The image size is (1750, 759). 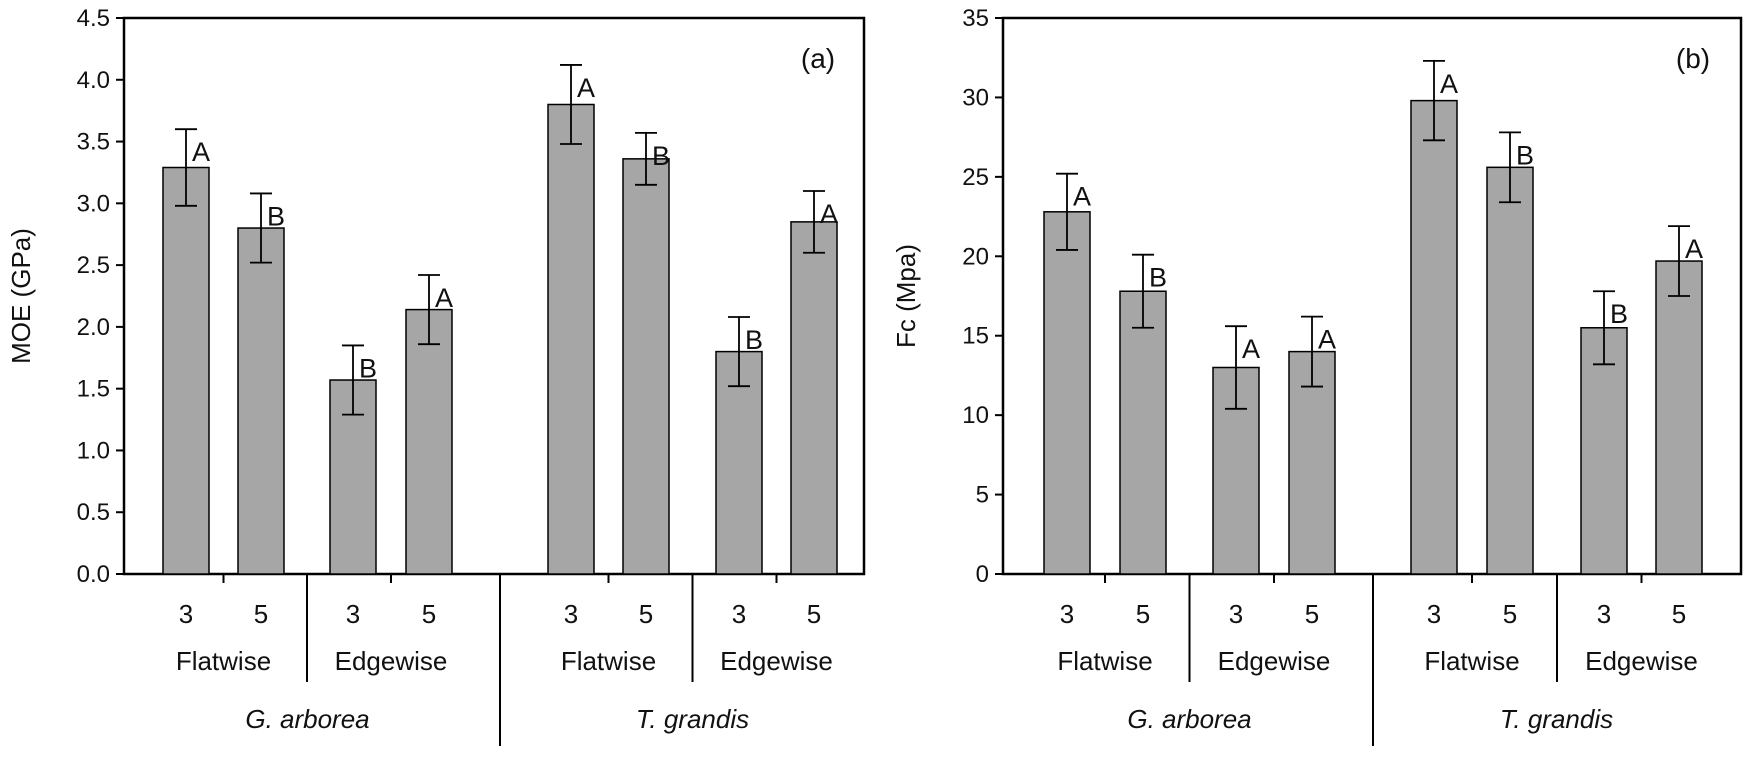 What do you see at coordinates (93, 389) in the screenshot?
I see `y-tick-label: 1.5` at bounding box center [93, 389].